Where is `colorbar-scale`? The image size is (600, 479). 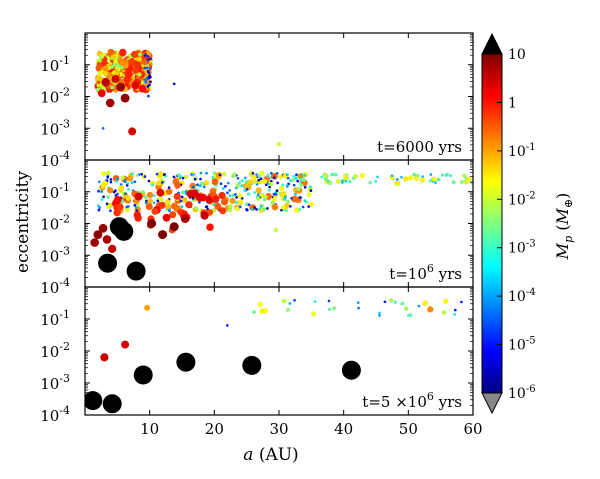 colorbar-scale is located at coordinates (492, 223).